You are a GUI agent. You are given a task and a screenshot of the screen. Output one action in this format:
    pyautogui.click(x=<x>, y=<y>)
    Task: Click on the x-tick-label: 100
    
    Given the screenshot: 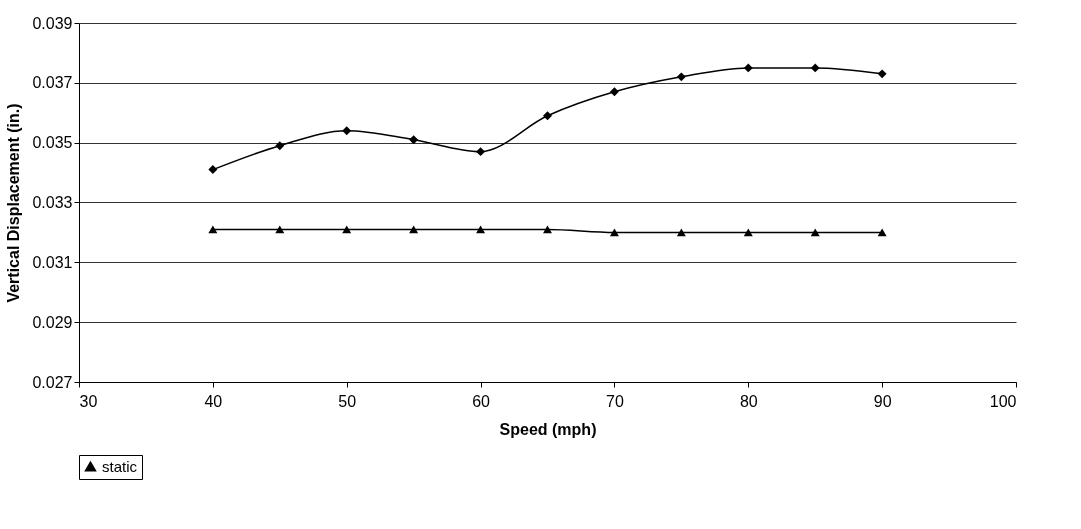 What is the action you would take?
    pyautogui.click(x=1003, y=401)
    